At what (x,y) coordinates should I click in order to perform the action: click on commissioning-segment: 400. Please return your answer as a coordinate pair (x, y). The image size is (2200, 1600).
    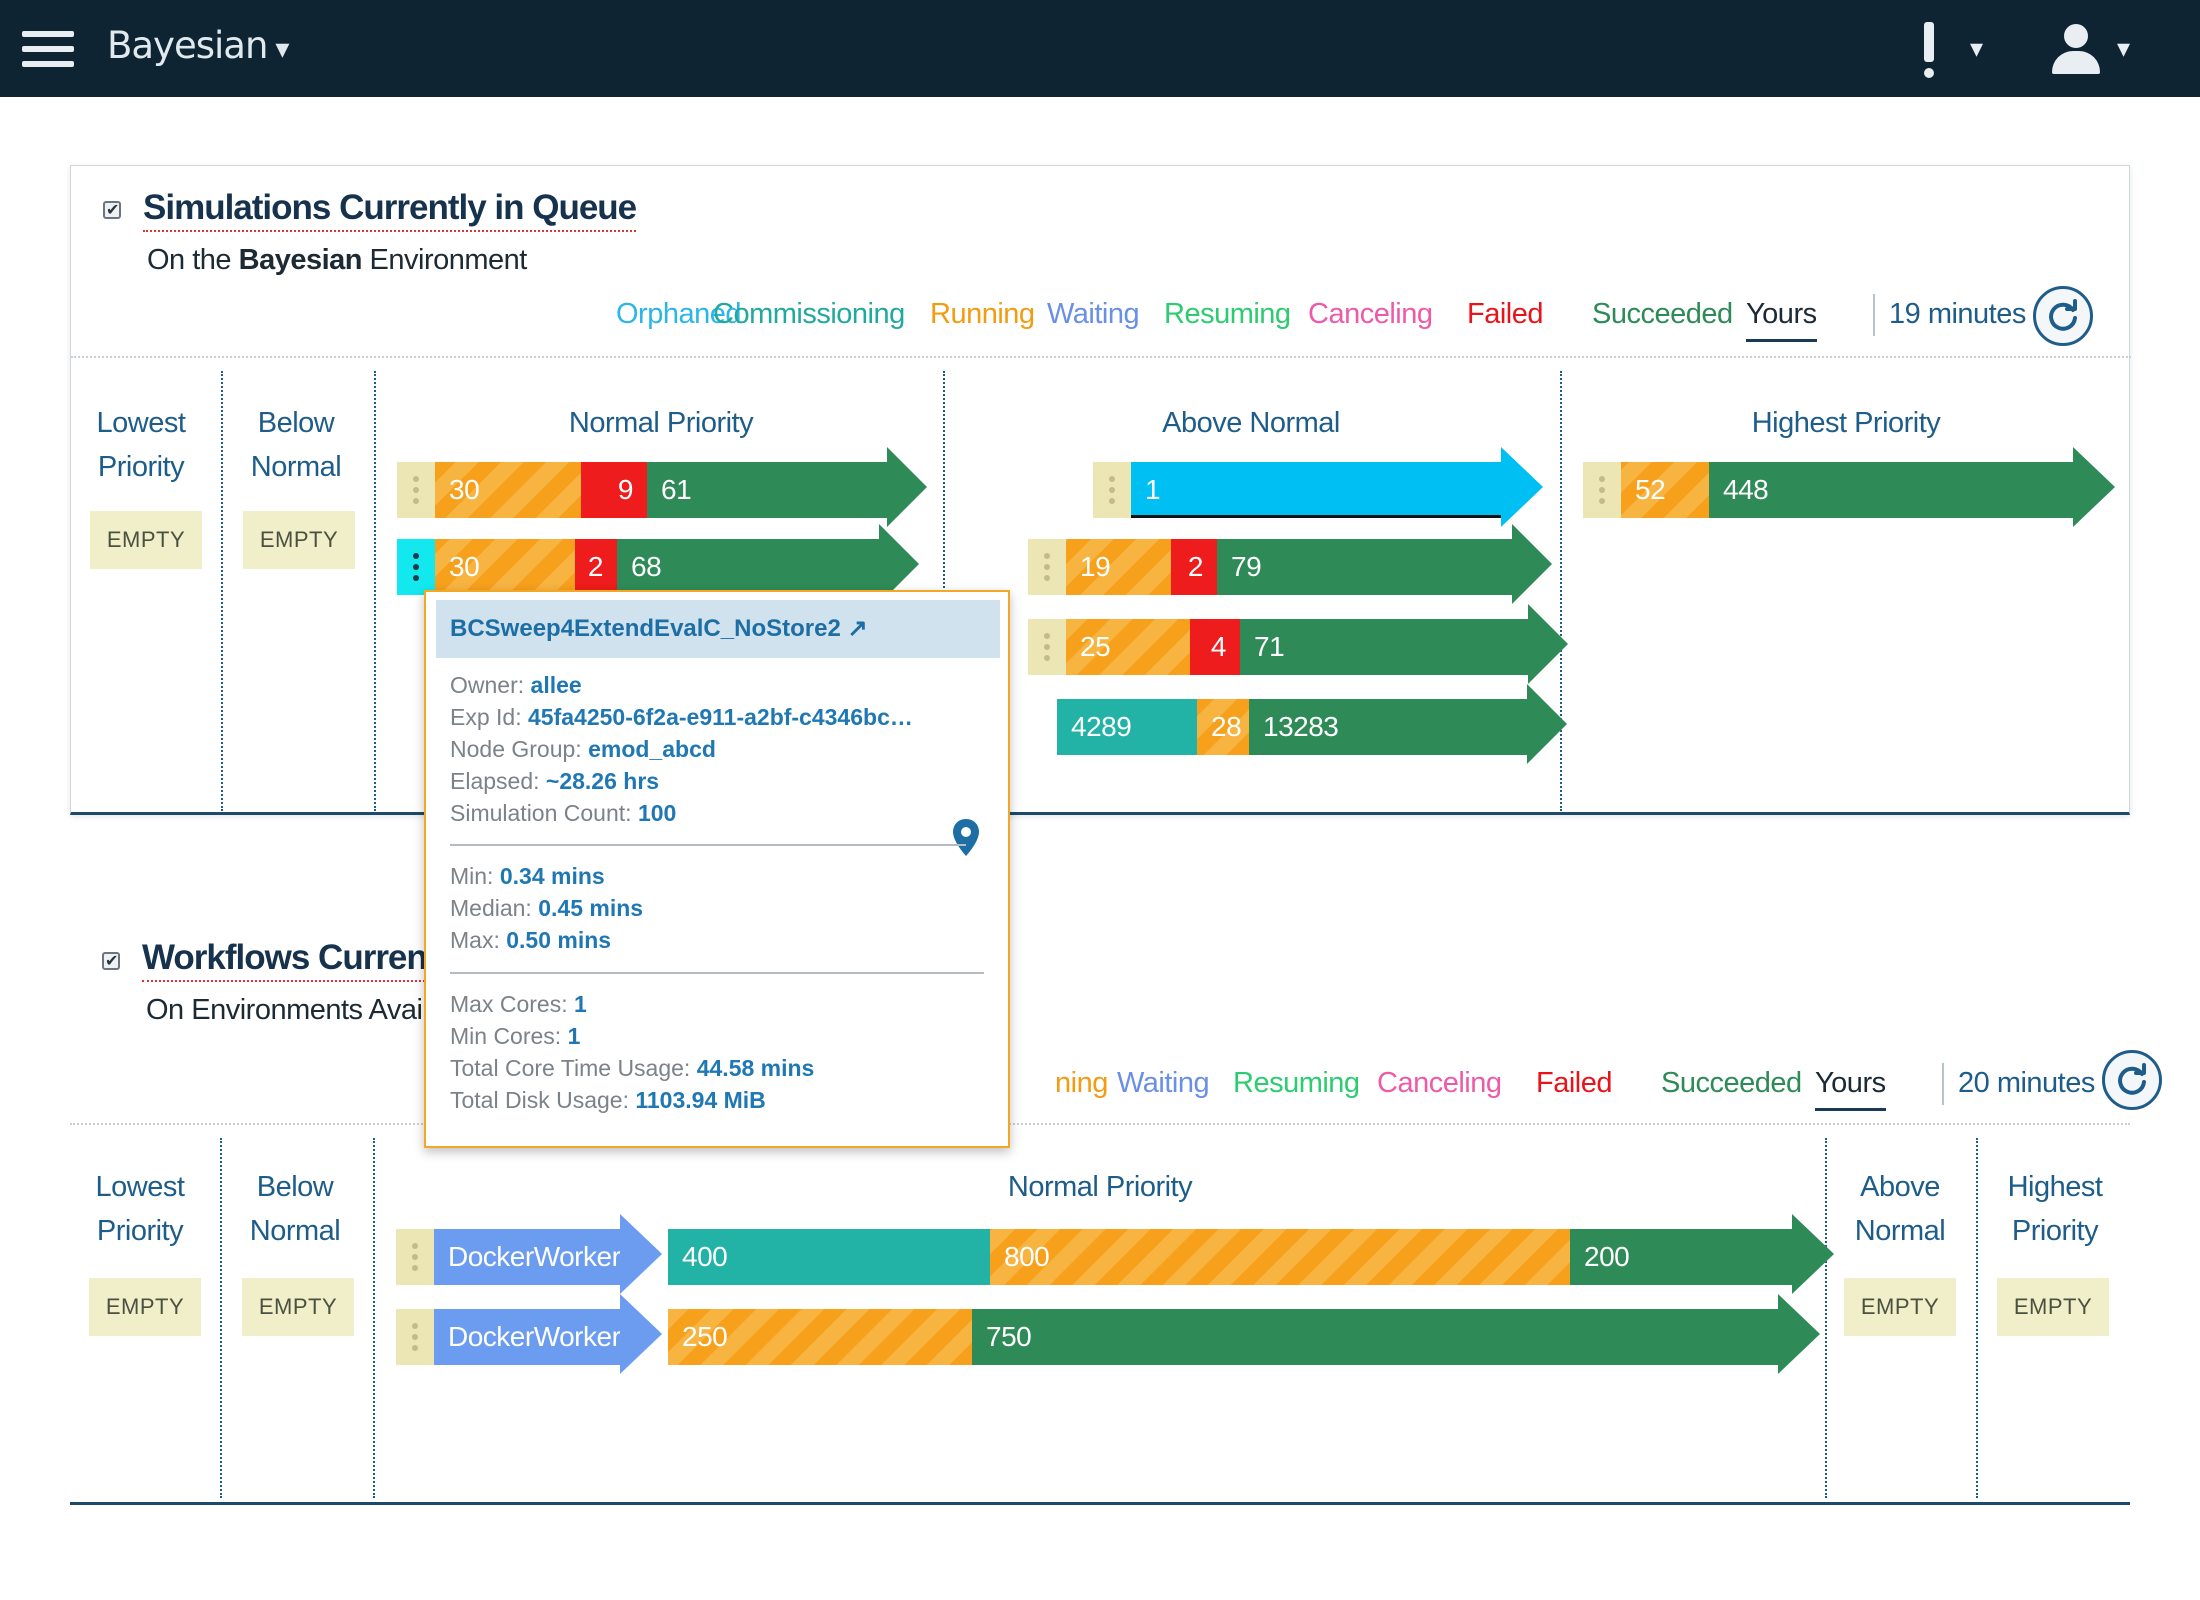
    Looking at the image, I should click on (829, 1257).